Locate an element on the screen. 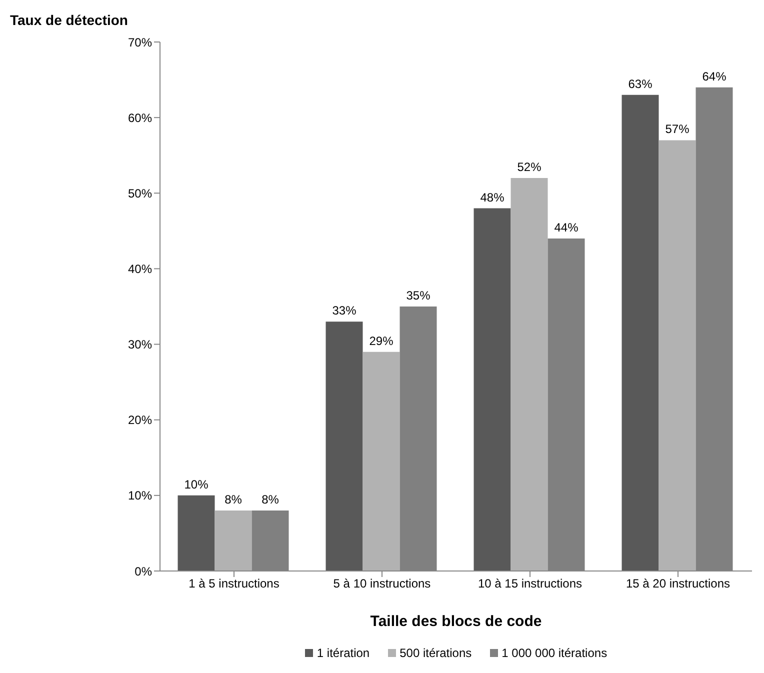  data-label: 33% is located at coordinates (344, 311).